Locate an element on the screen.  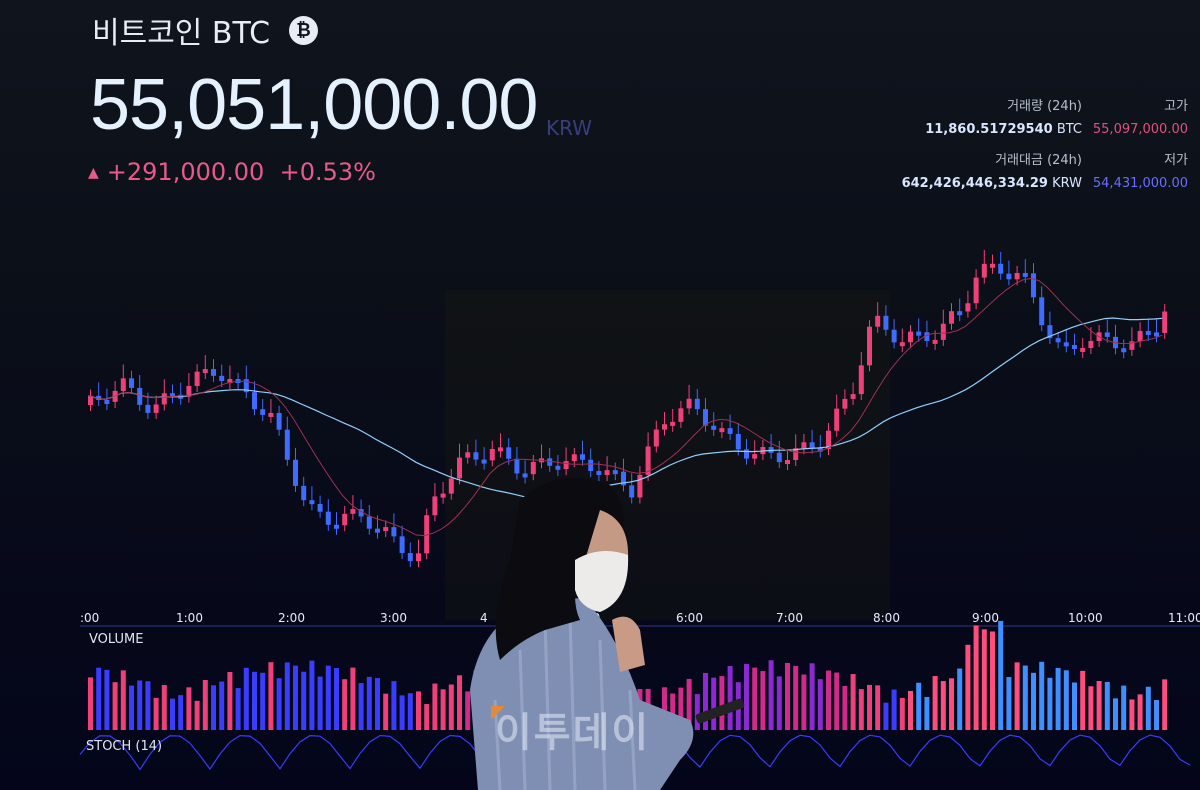
stoch-panel-label: STOCH (14) is located at coordinates (124, 746).